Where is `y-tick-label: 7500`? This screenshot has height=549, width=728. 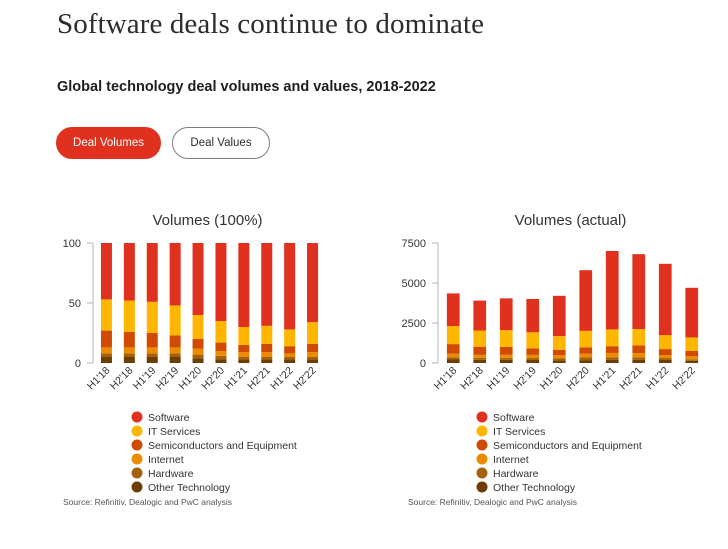
y-tick-label: 7500 is located at coordinates (414, 244).